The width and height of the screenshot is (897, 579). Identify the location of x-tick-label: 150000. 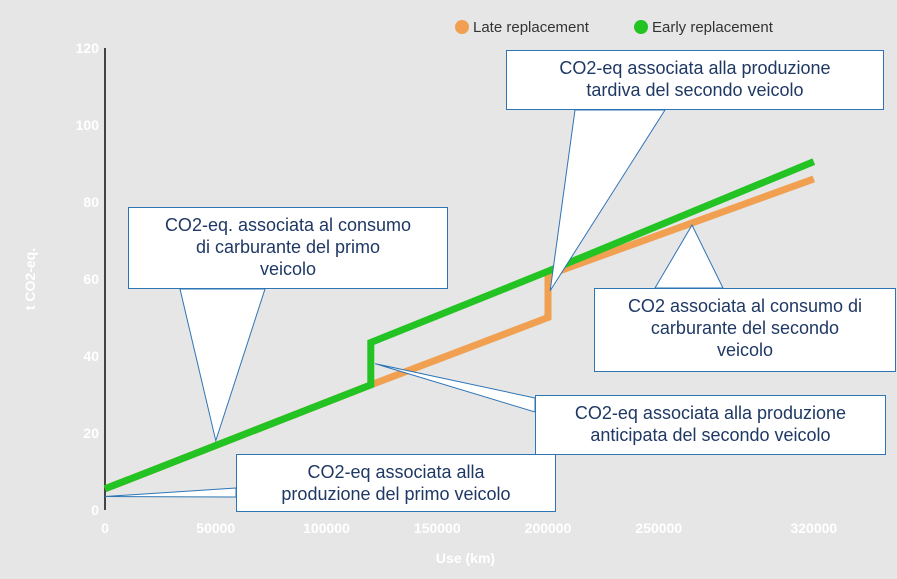
(437, 528).